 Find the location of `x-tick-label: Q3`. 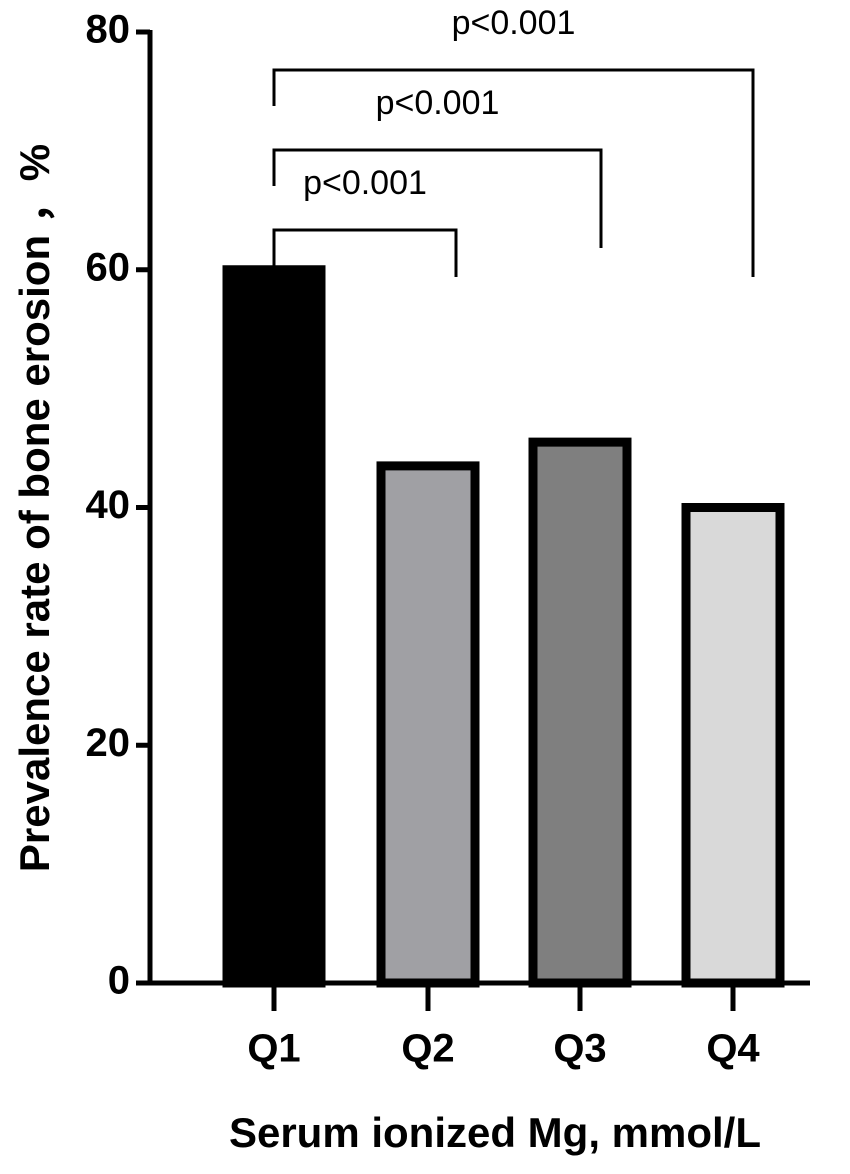

x-tick-label: Q3 is located at coordinates (579, 1049).